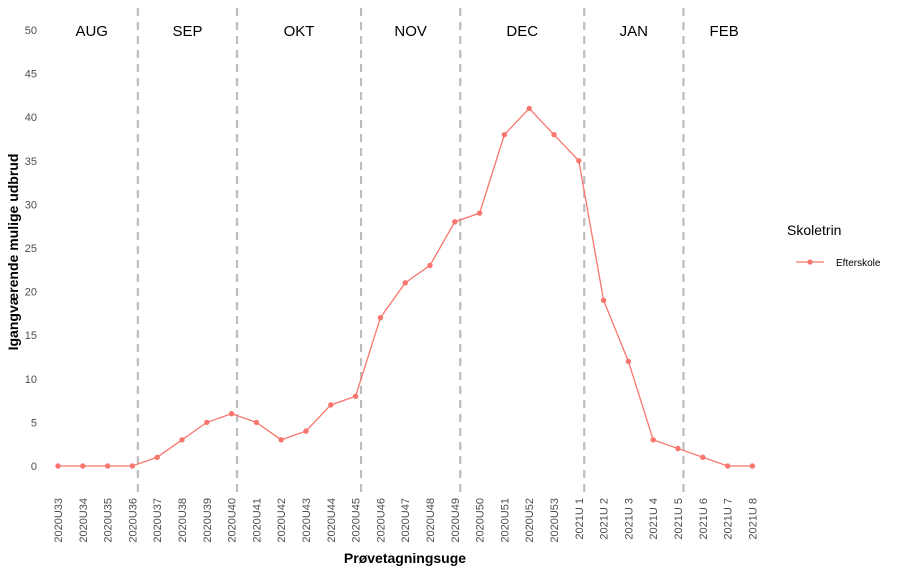  I want to click on x-tick-label: 2020U41, so click(257, 520).